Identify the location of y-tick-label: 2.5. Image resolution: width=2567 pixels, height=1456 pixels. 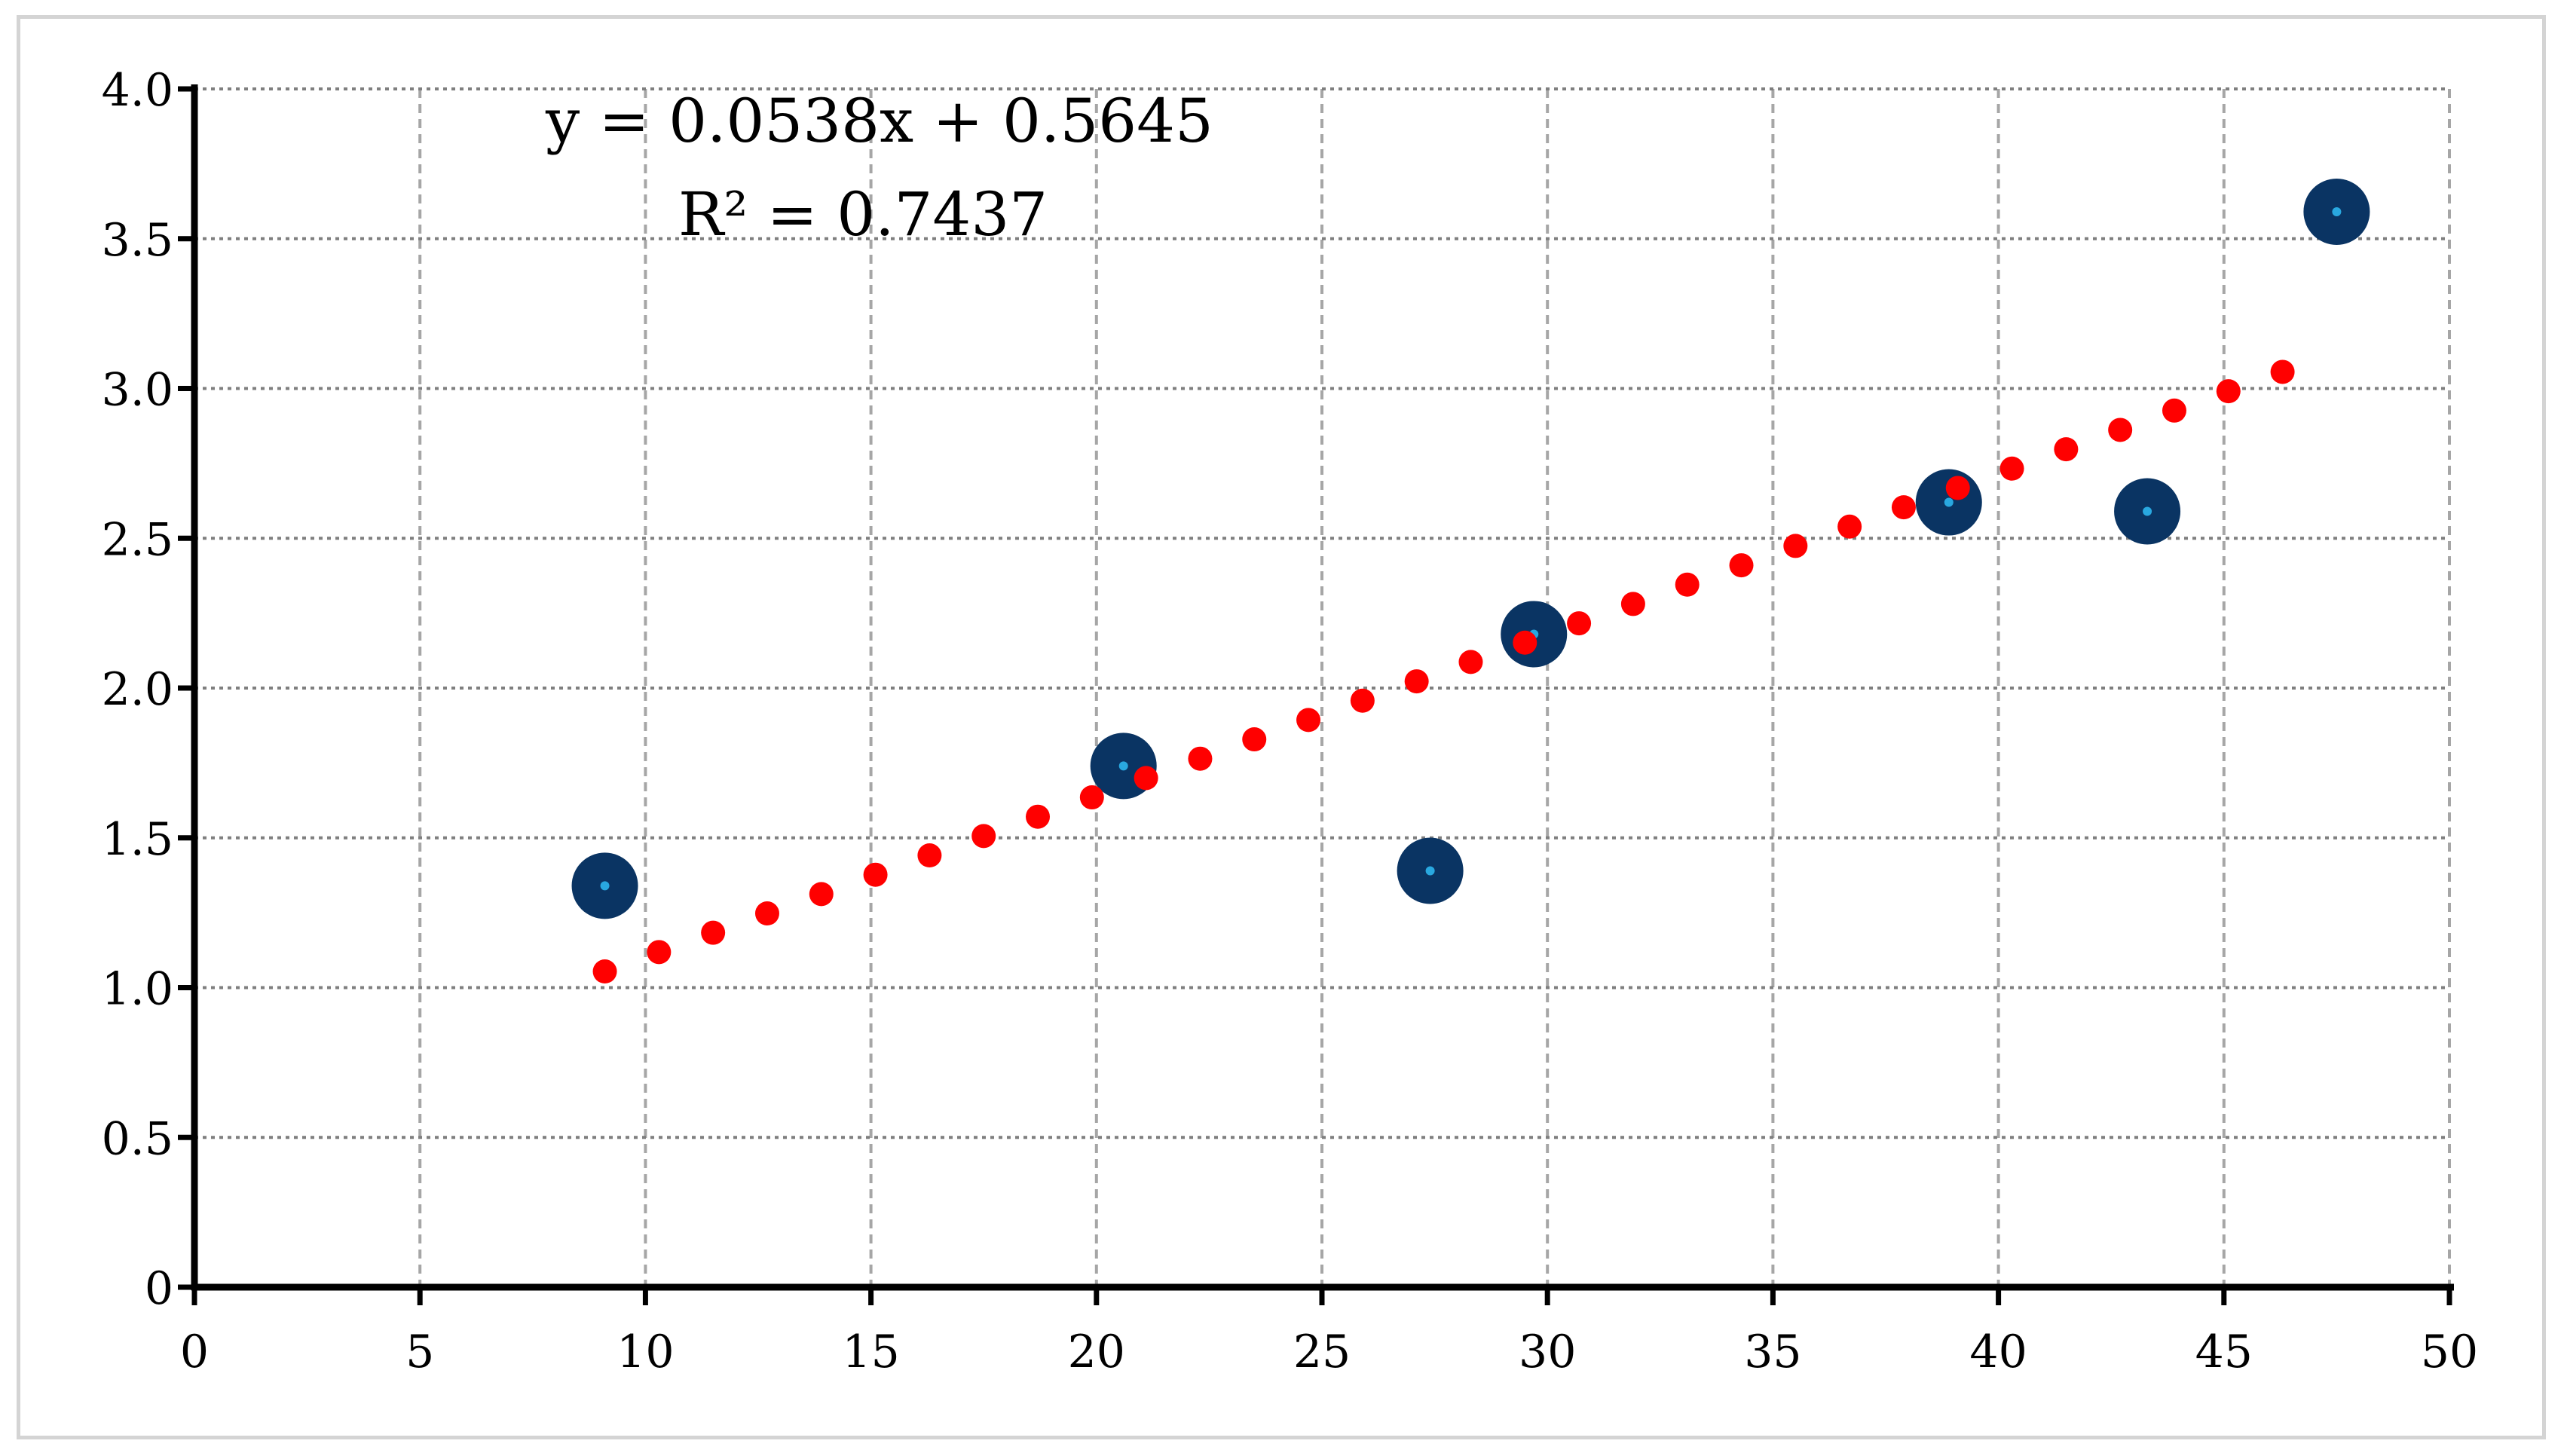
(137, 539).